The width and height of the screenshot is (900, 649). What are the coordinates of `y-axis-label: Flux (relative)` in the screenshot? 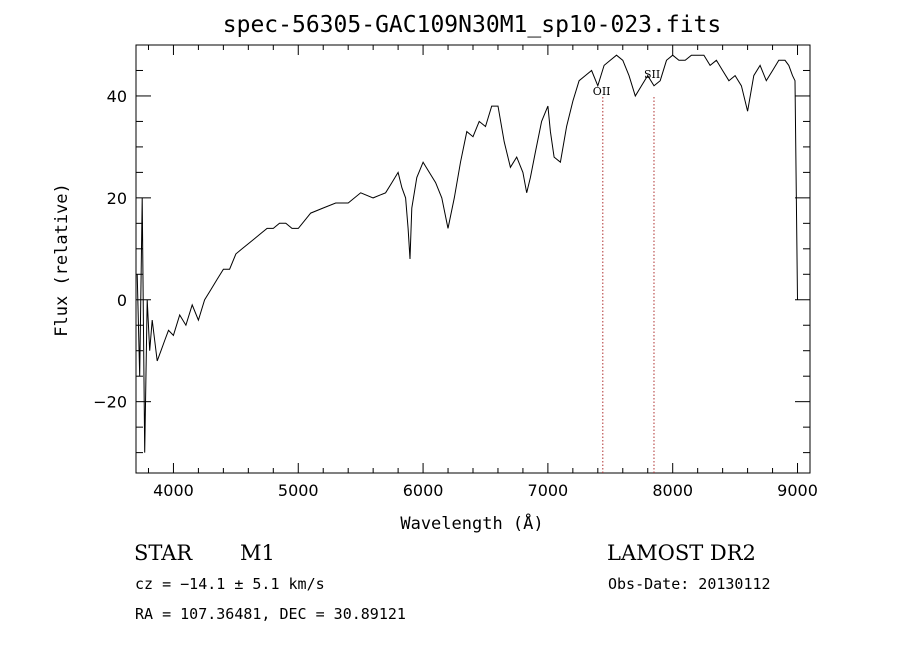 It's located at (62, 260).